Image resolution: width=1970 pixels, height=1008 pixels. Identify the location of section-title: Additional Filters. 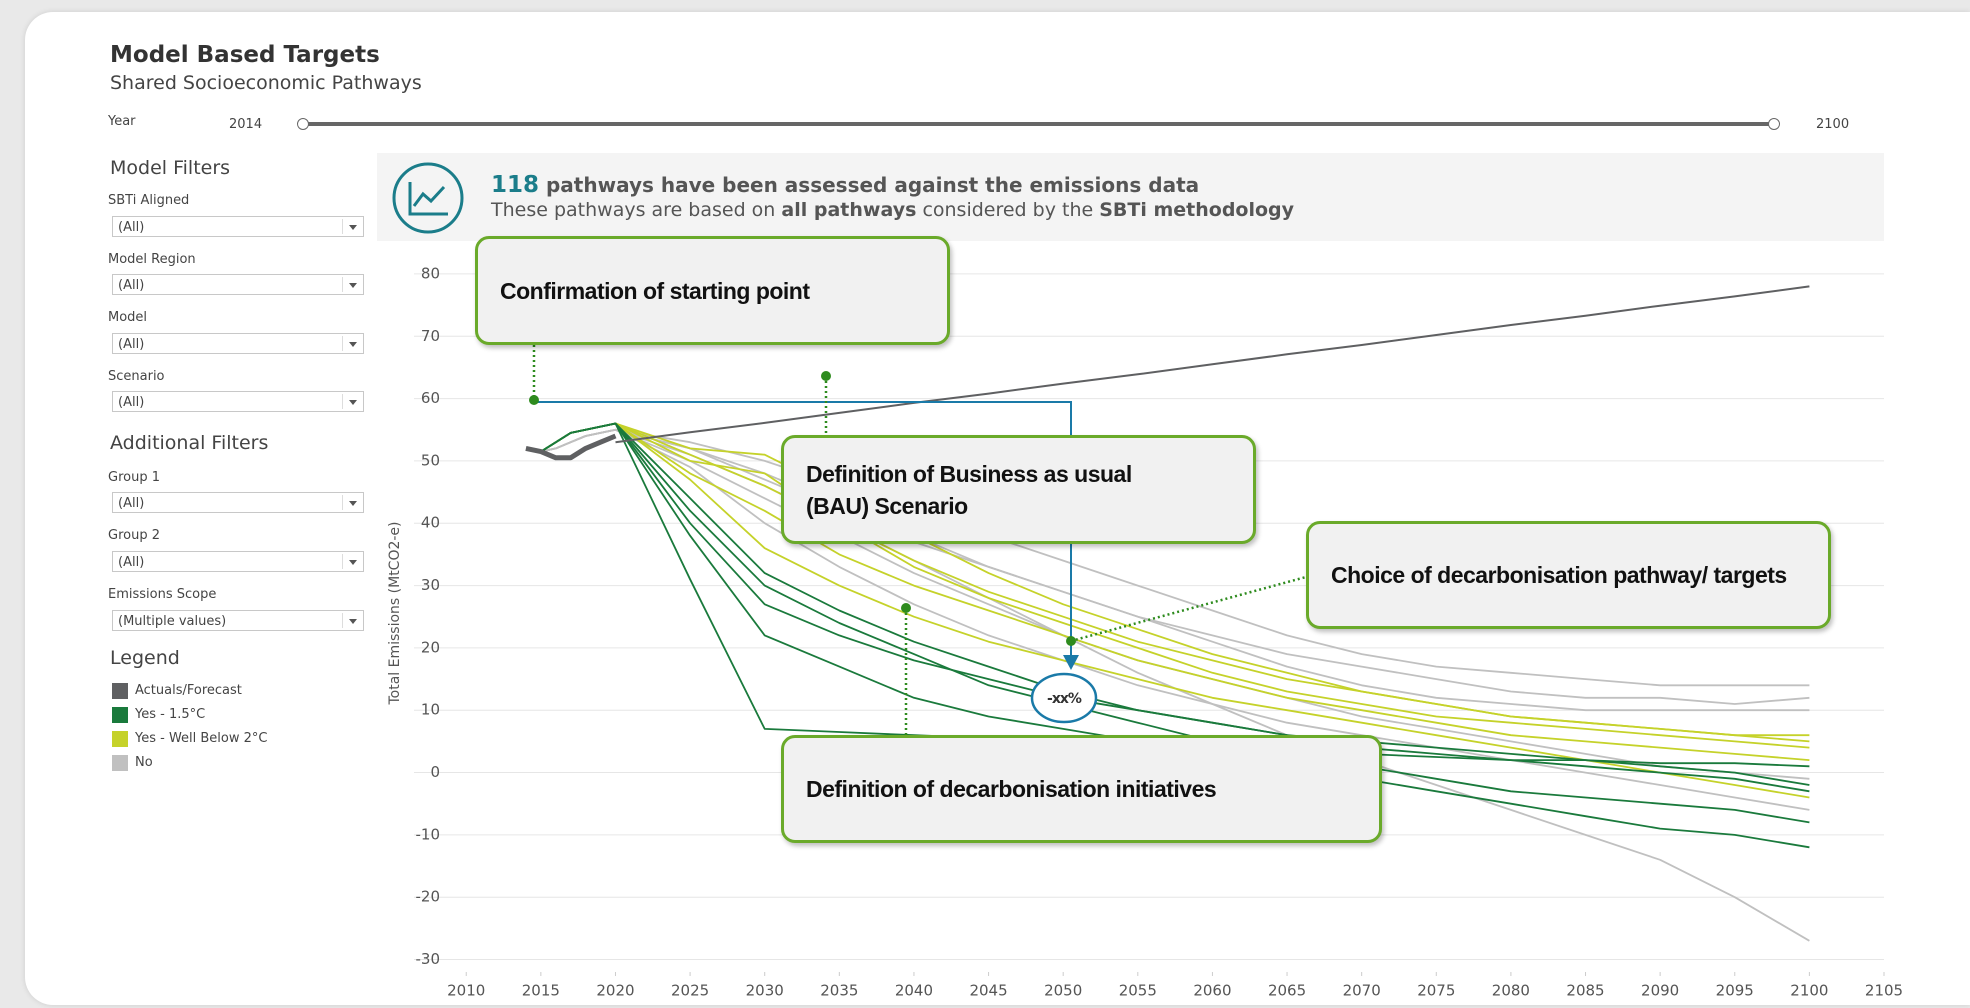
(189, 443).